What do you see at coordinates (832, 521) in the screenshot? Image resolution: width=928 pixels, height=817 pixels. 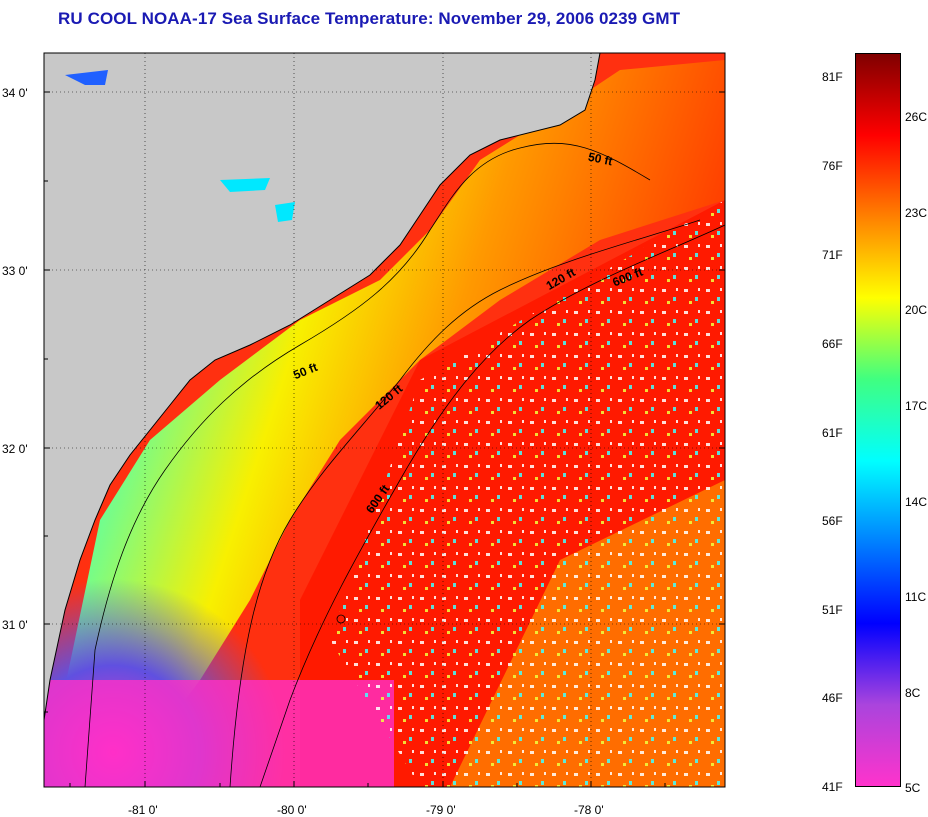 I see `colorbar-f-label: 56F` at bounding box center [832, 521].